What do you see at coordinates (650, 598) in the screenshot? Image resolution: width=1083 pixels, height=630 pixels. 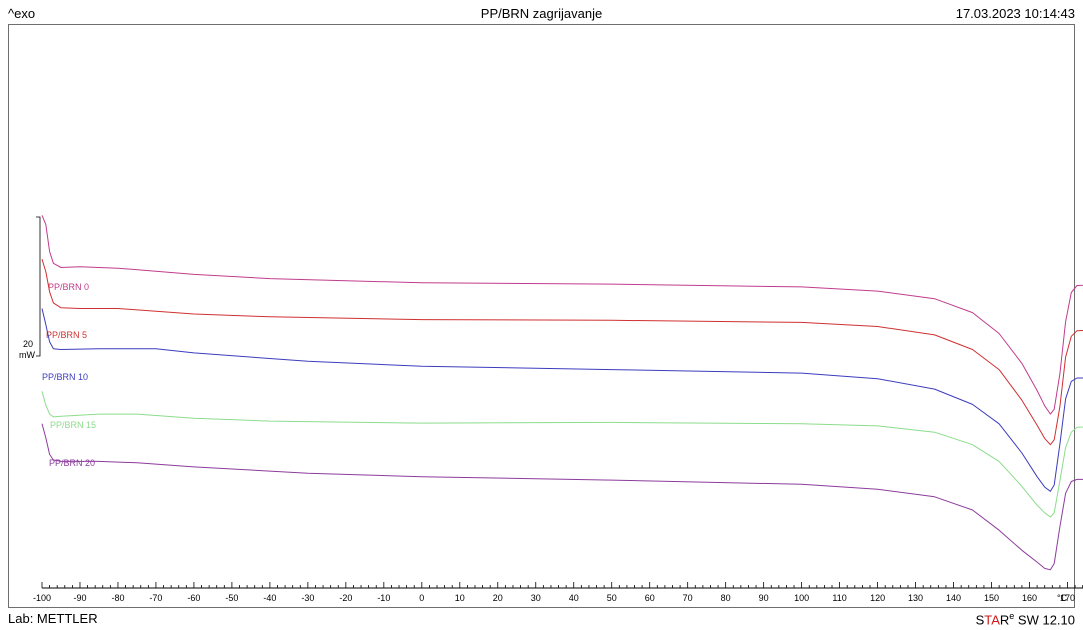 I see `x-tick-label: 60` at bounding box center [650, 598].